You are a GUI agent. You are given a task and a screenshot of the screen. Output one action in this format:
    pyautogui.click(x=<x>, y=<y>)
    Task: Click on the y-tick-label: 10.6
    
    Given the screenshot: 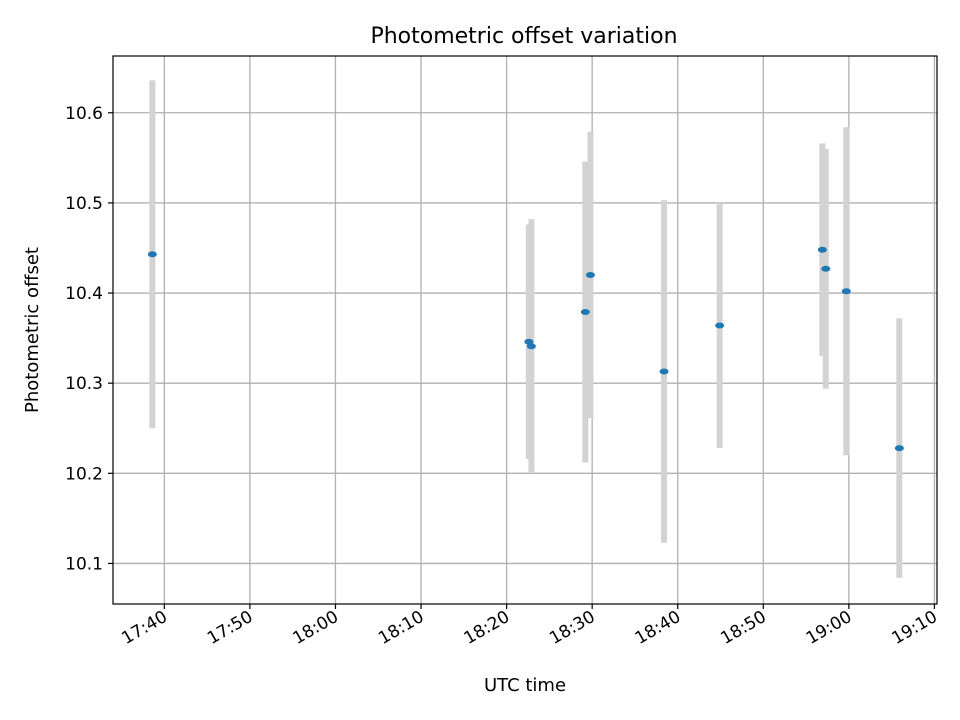 What is the action you would take?
    pyautogui.click(x=84, y=114)
    